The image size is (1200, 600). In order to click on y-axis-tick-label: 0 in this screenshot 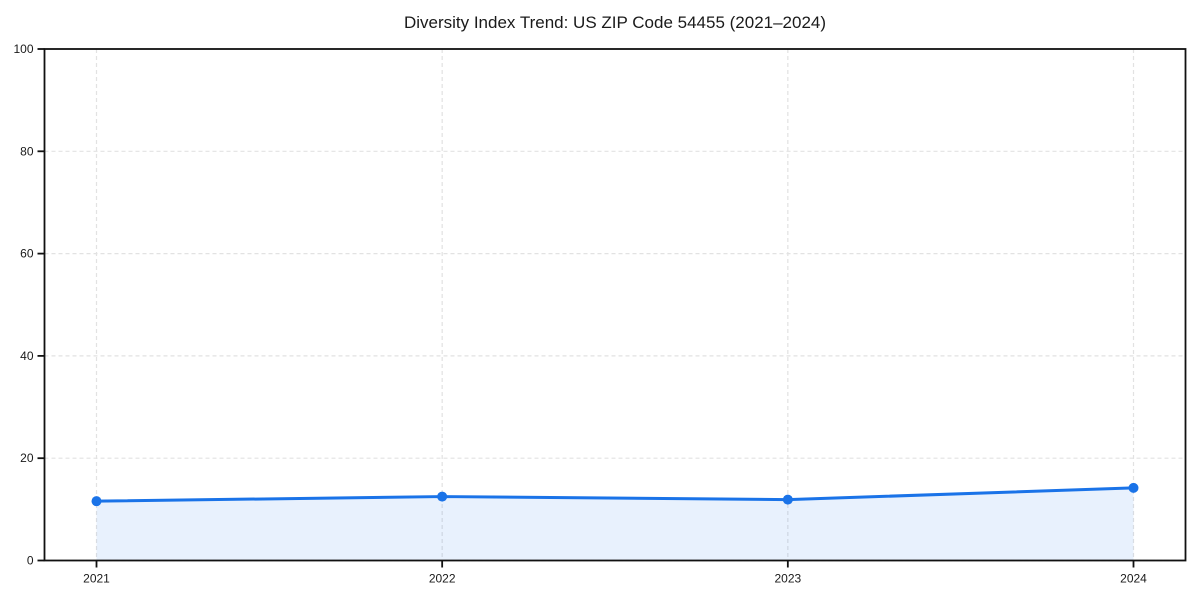, I will do `click(30, 561)`.